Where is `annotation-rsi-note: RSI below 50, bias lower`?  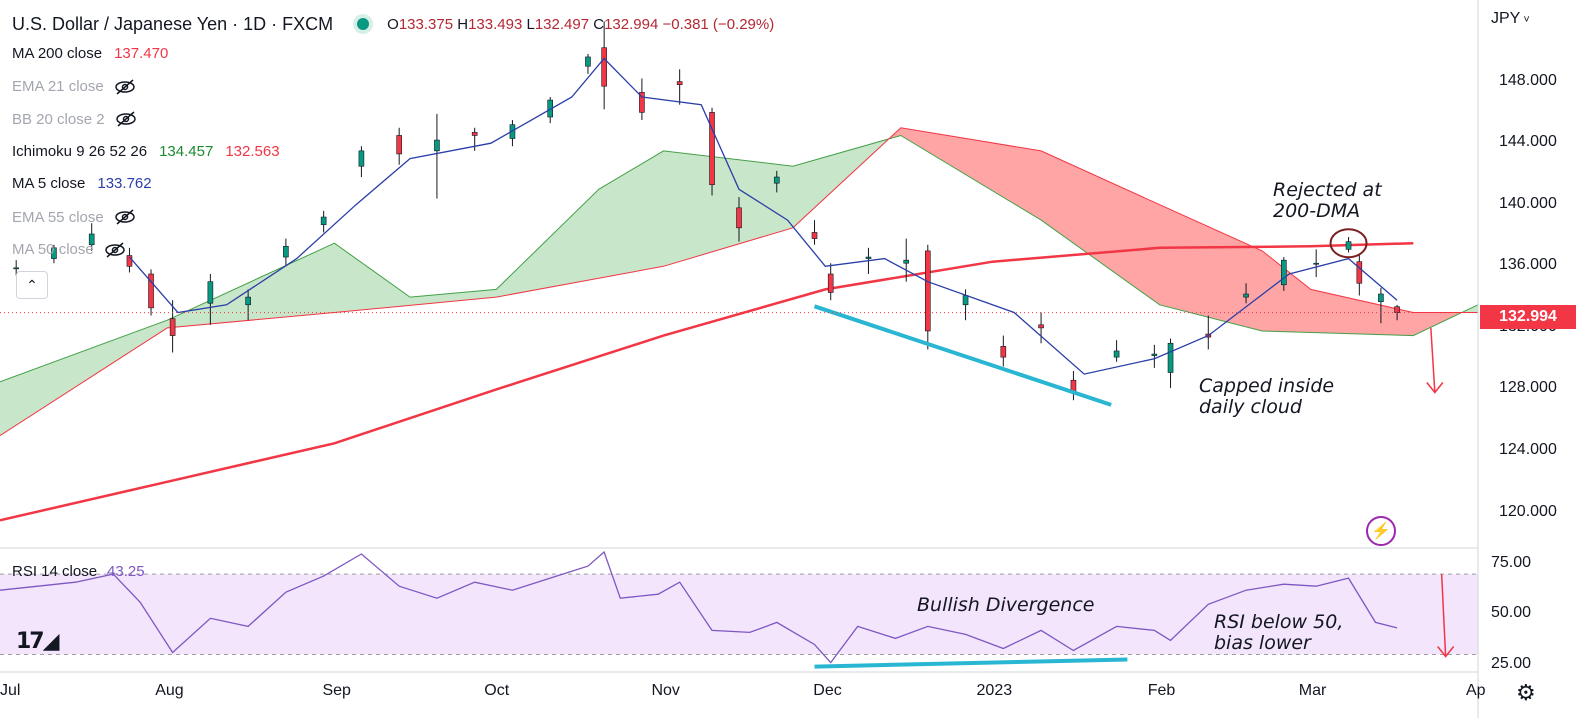 annotation-rsi-note: RSI below 50, bias lower is located at coordinates (1279, 632).